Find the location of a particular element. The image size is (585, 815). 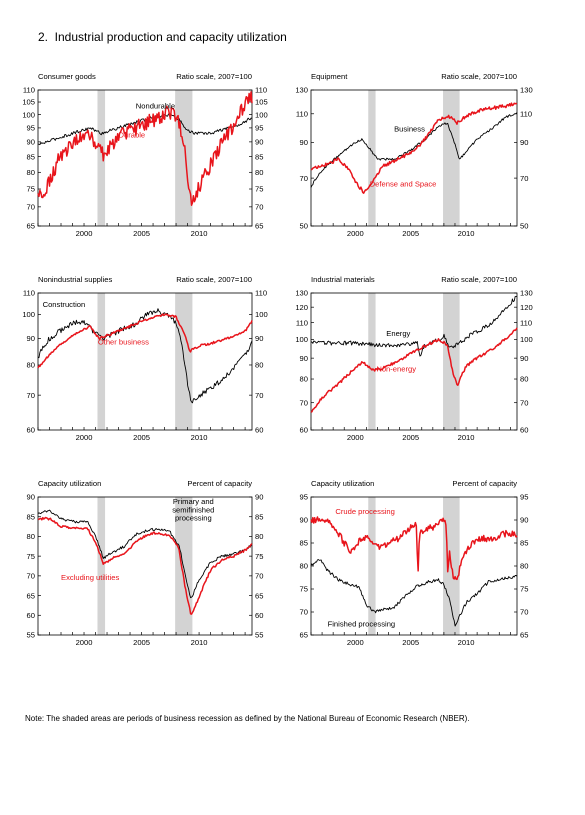

chart-title: Industrial materials is located at coordinates (343, 279).